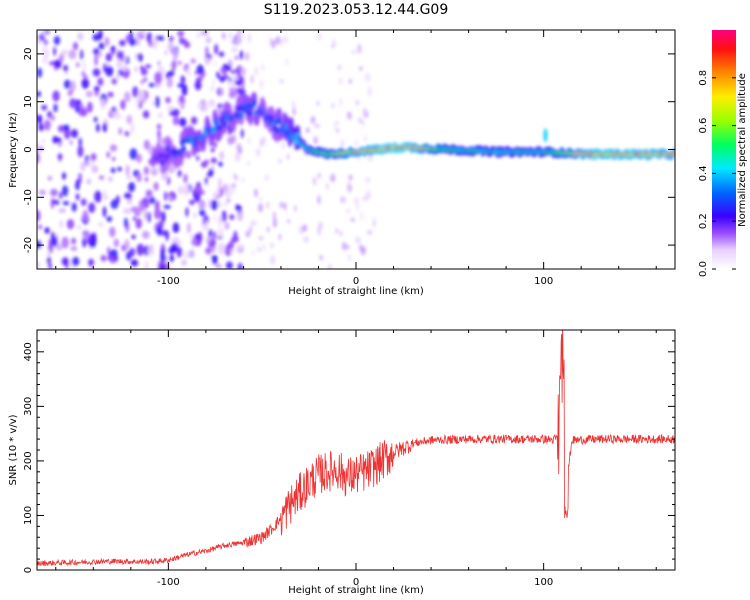 The width and height of the screenshot is (750, 600). What do you see at coordinates (356, 10) in the screenshot?
I see `figure-title: S119.2023.053.12.44.G09` at bounding box center [356, 10].